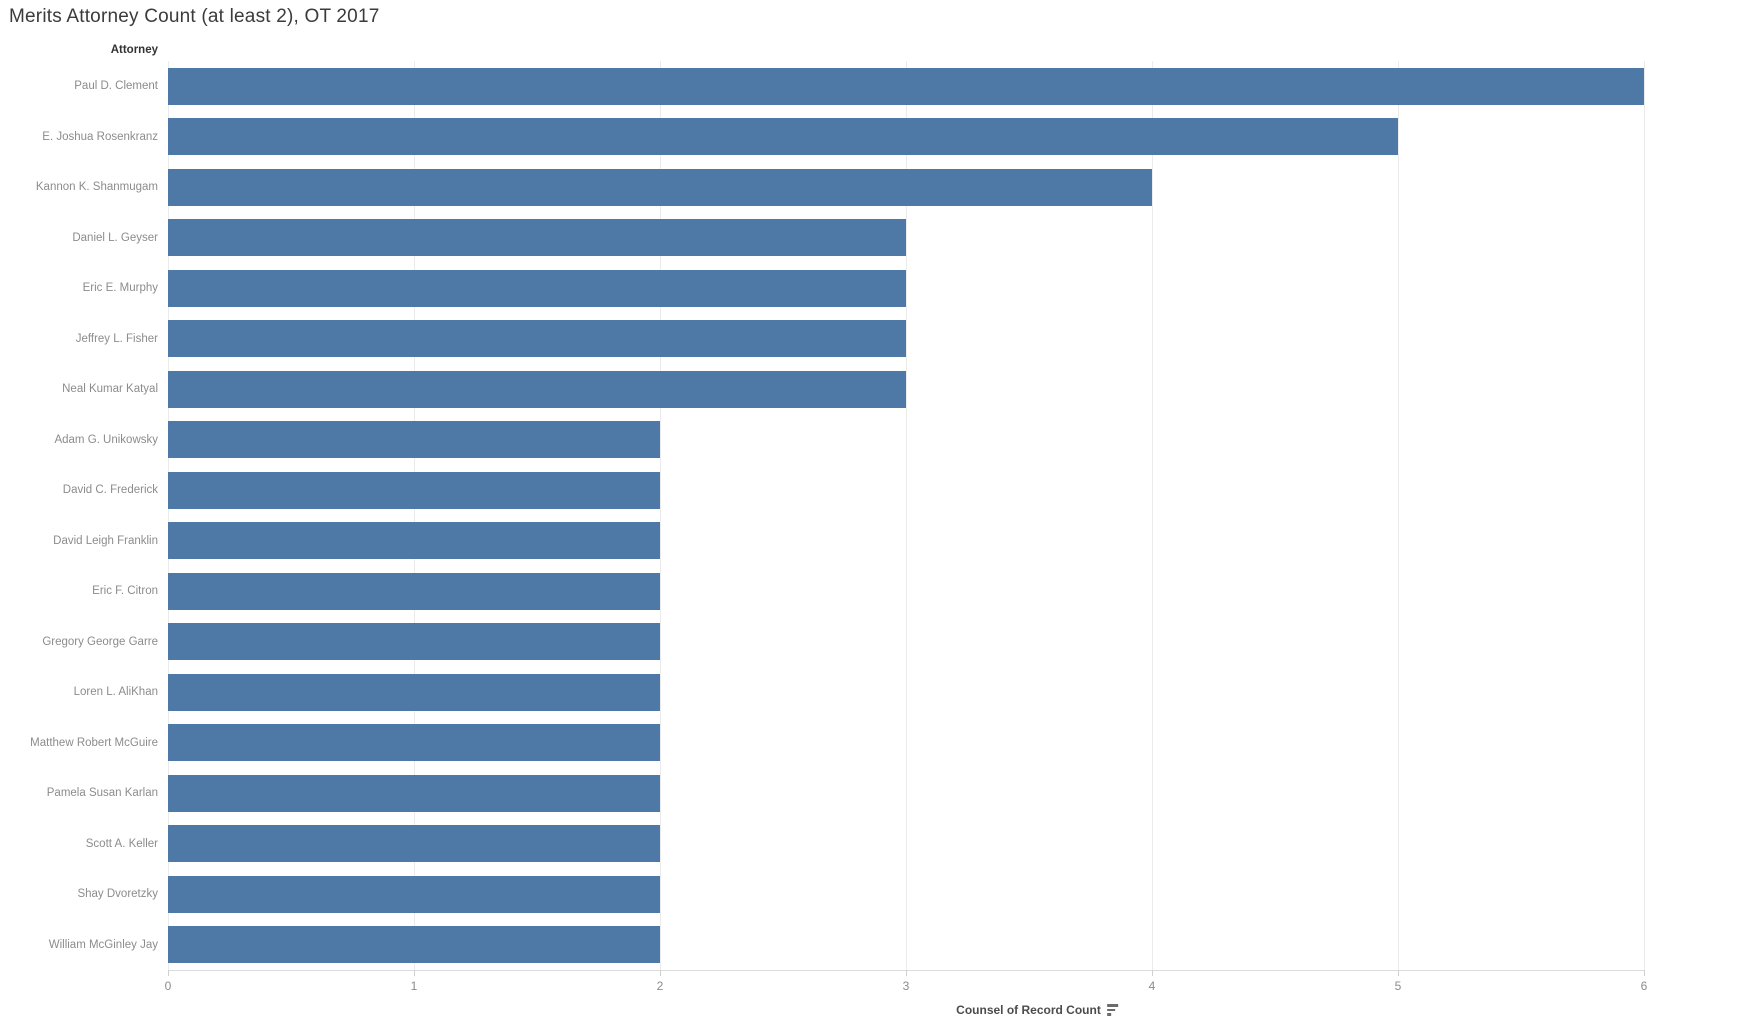 This screenshot has height=1031, width=1757. Describe the element at coordinates (1152, 986) in the screenshot. I see `tick-label: 4` at that location.